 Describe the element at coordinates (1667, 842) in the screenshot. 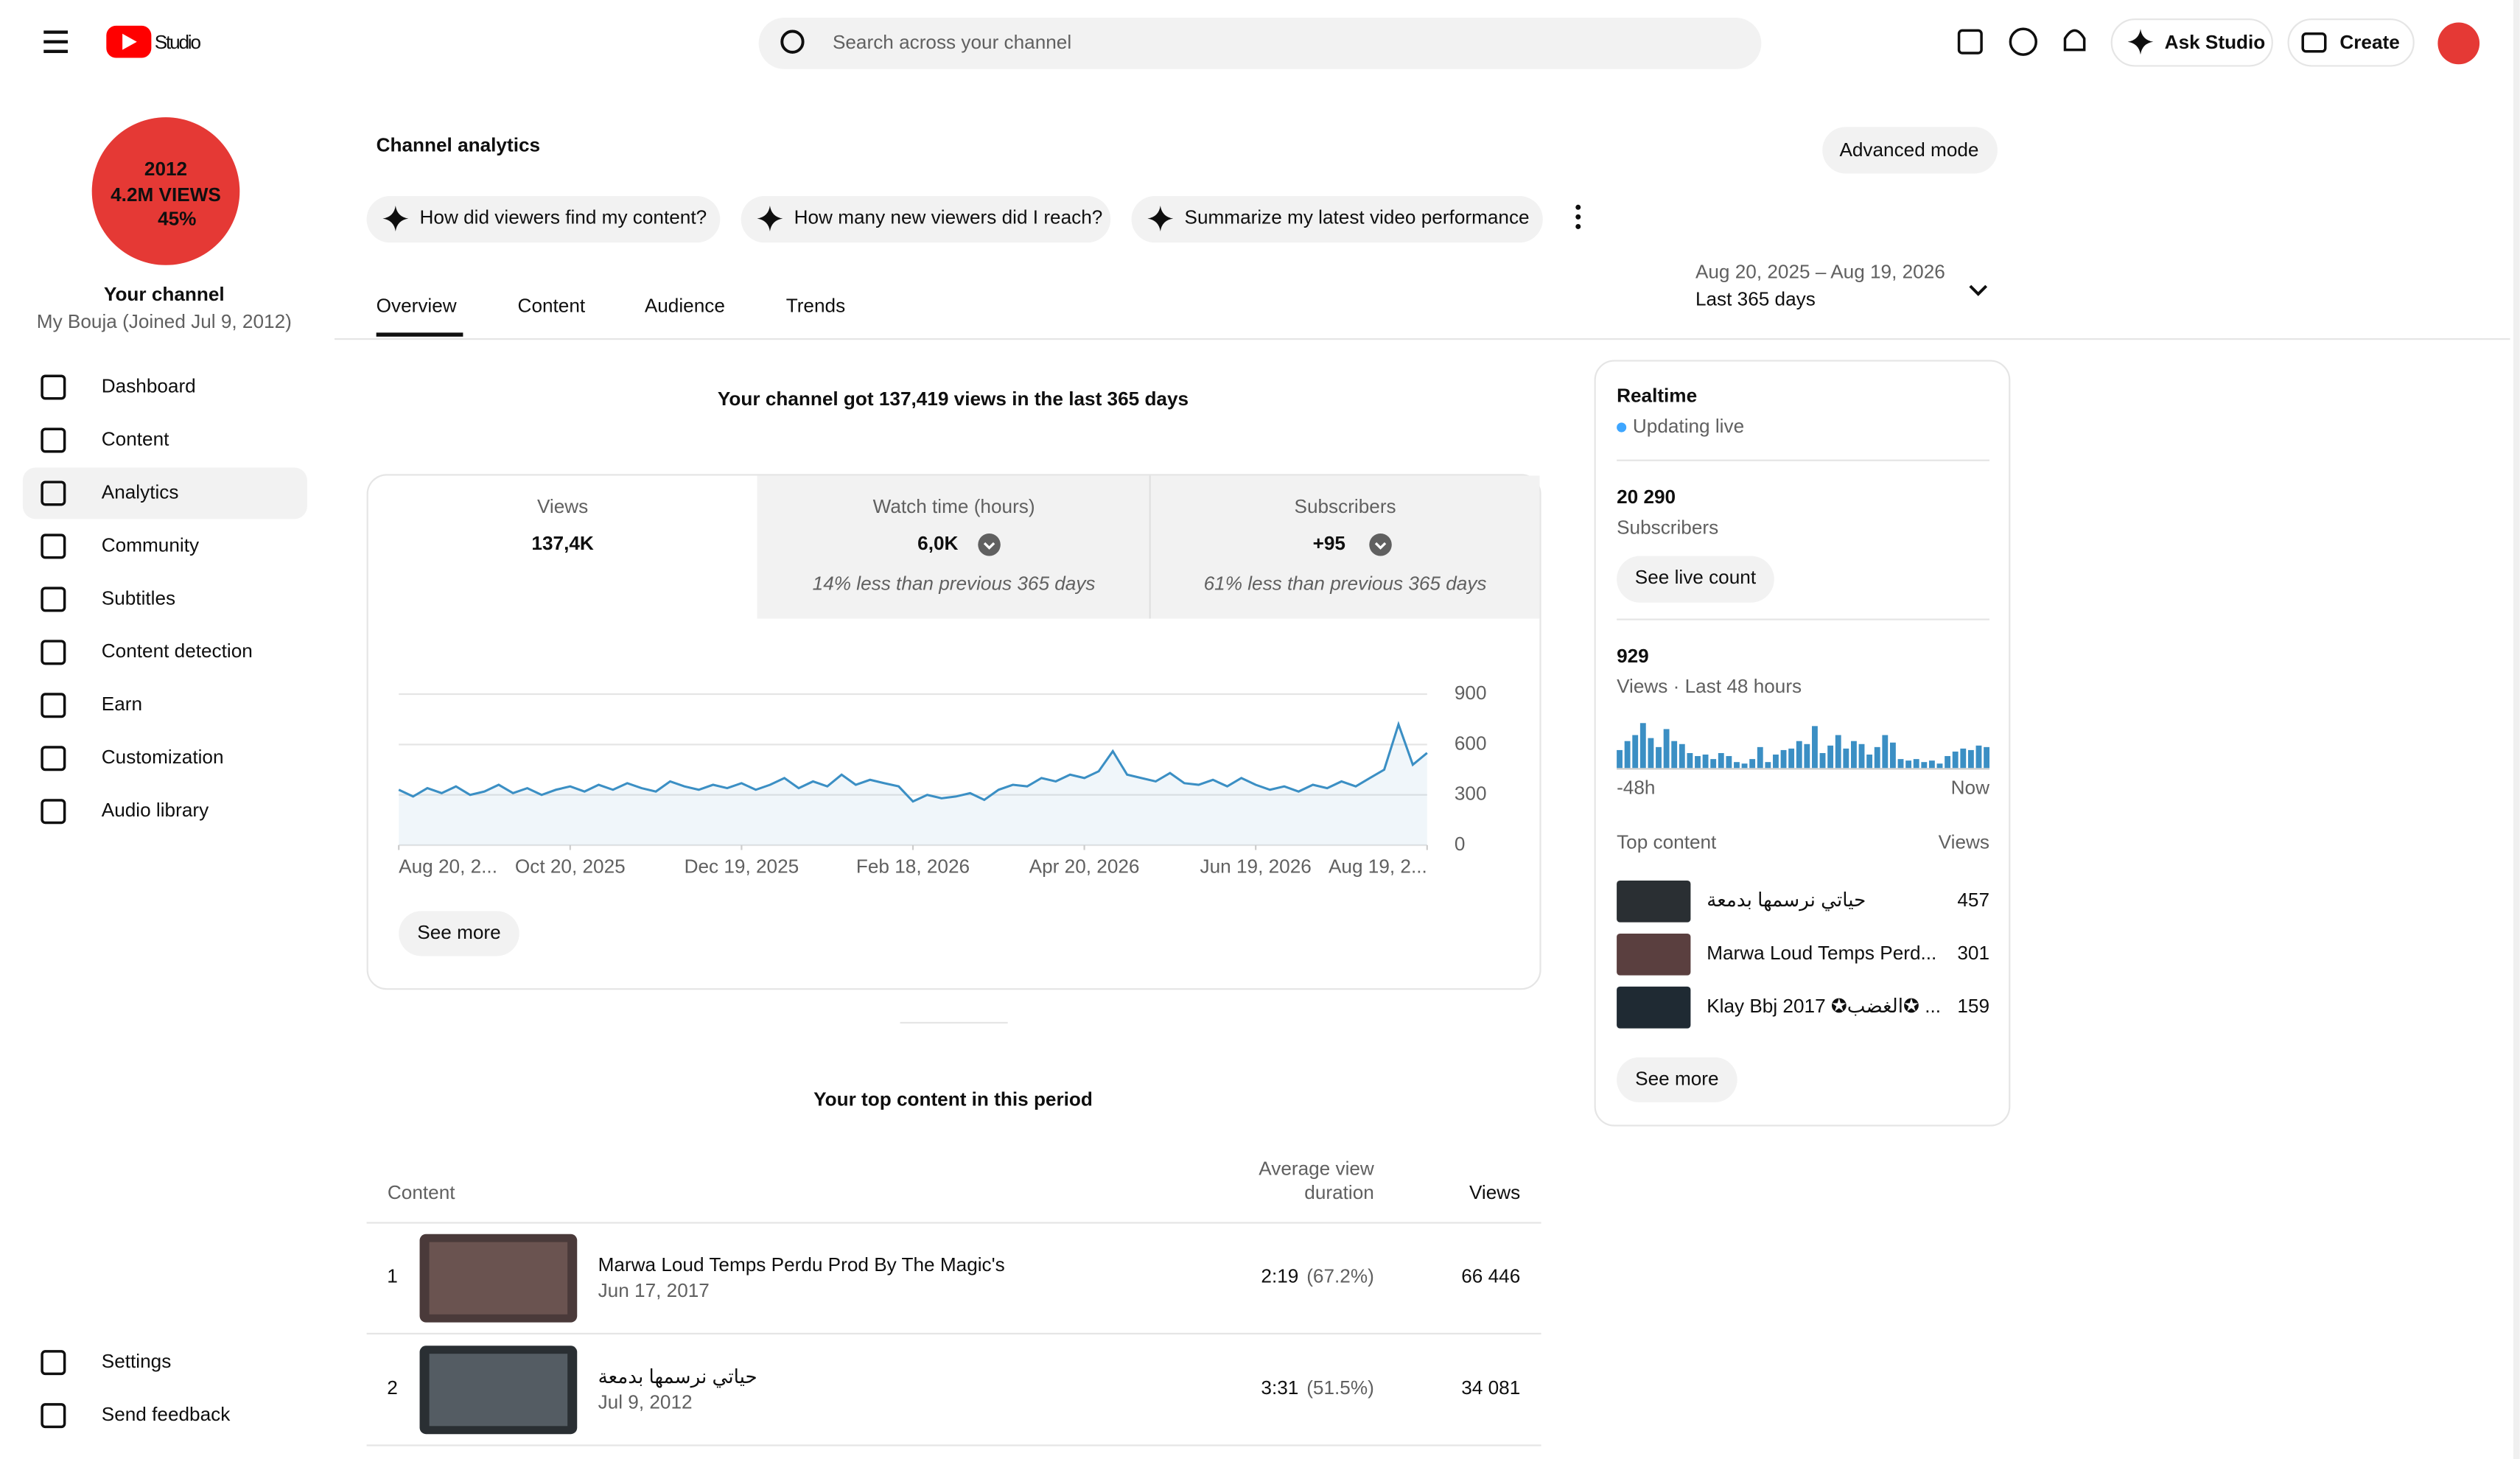

I see `top-content-label: Top content` at that location.